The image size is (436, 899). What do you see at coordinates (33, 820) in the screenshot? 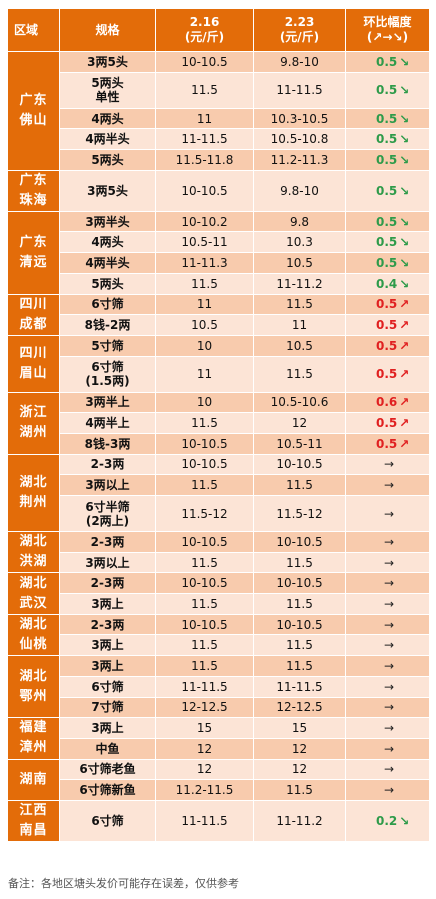
I see `region-cell: 江西 南昌` at bounding box center [33, 820].